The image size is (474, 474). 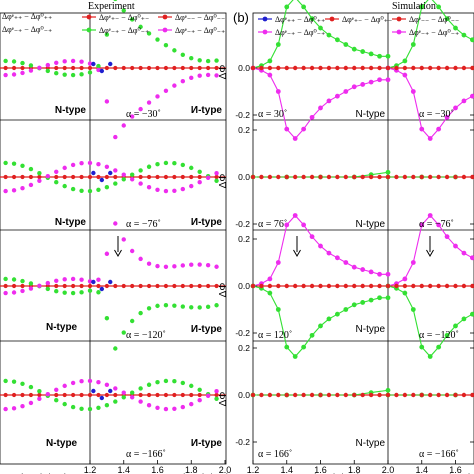 What do you see at coordinates (244, 395) in the screenshot?
I see `y-tick-label: 0.0` at bounding box center [244, 395].